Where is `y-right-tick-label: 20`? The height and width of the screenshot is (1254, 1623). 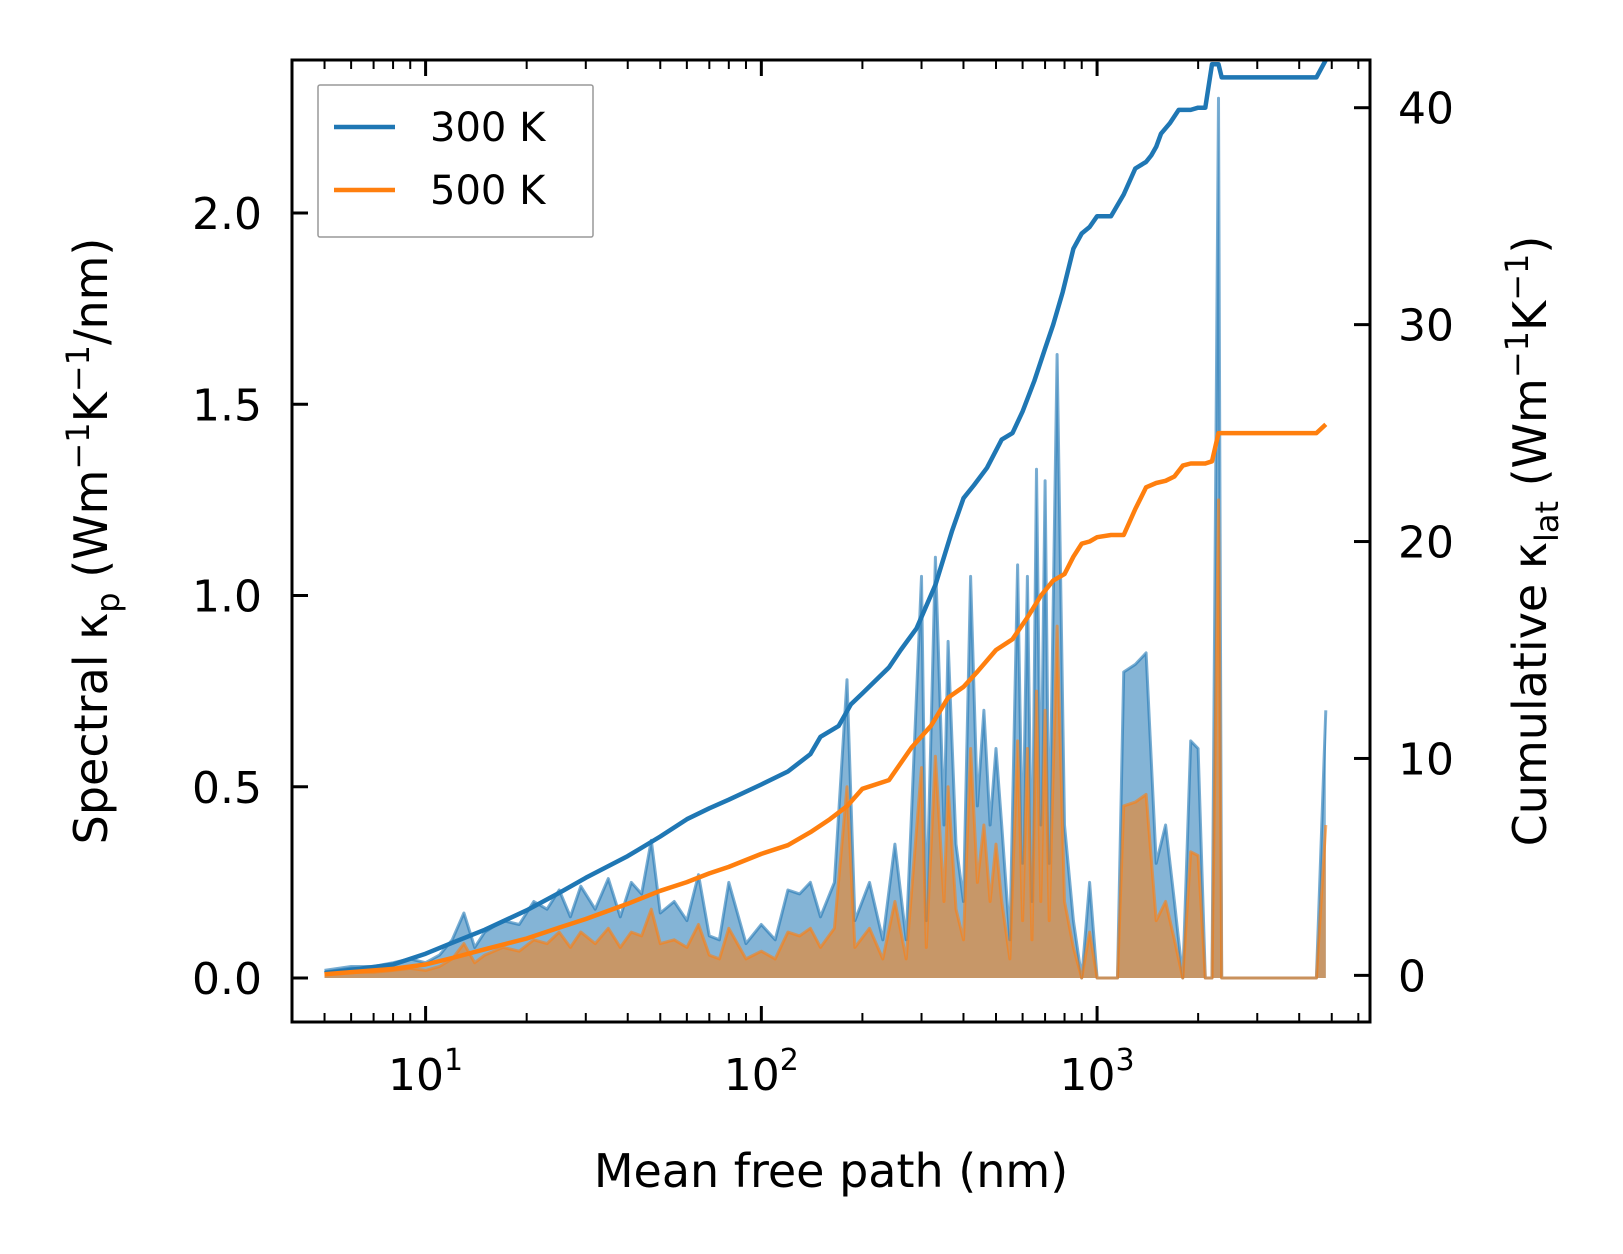 y-right-tick-label: 20 is located at coordinates (1426, 543).